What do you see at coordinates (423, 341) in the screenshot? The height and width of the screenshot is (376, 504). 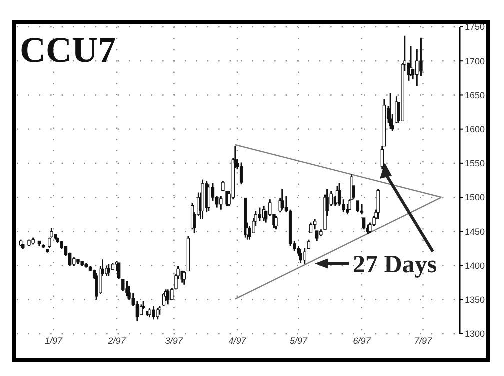 I see `x-tick-label: 7/97` at bounding box center [423, 341].